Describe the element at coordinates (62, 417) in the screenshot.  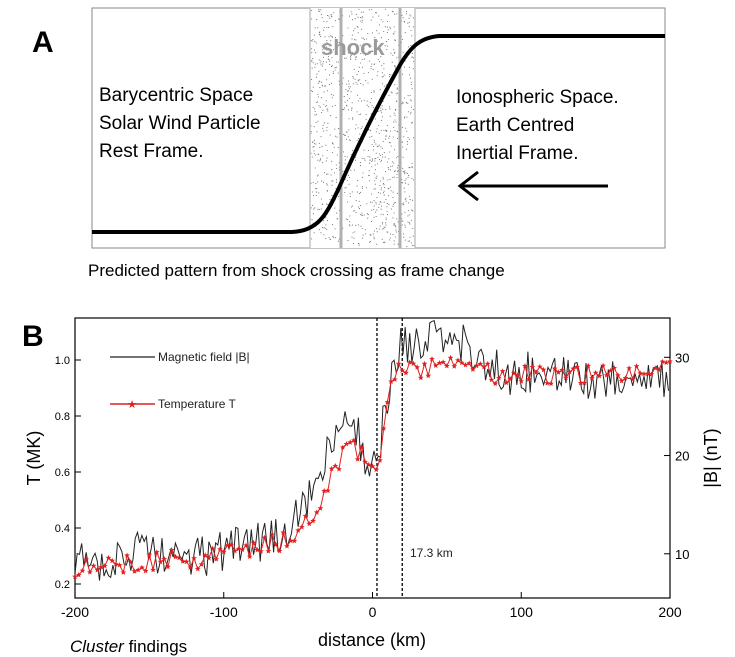
I see `y-left-tick-label: 0.8` at that location.